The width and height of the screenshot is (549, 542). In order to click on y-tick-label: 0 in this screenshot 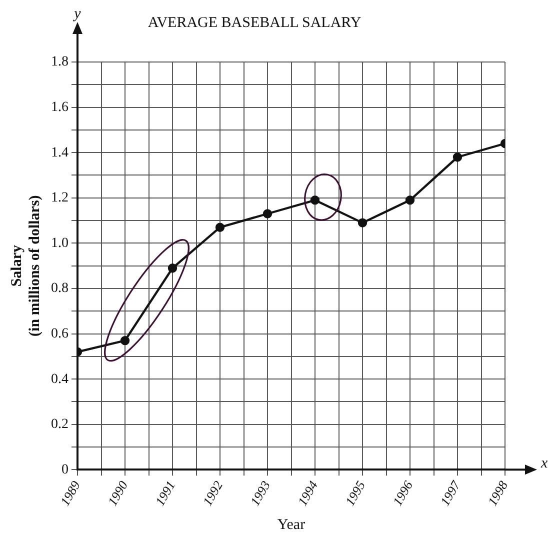, I will do `click(65, 470)`.